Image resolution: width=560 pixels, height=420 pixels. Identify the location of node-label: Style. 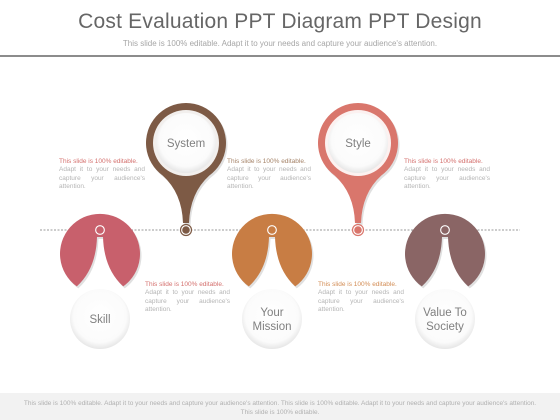
(358, 144).